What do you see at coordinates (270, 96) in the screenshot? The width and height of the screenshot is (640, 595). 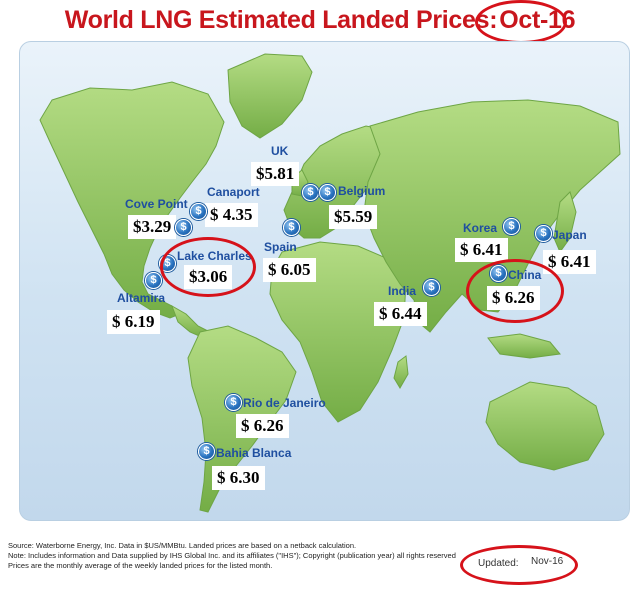 I see `greenland-shape` at bounding box center [270, 96].